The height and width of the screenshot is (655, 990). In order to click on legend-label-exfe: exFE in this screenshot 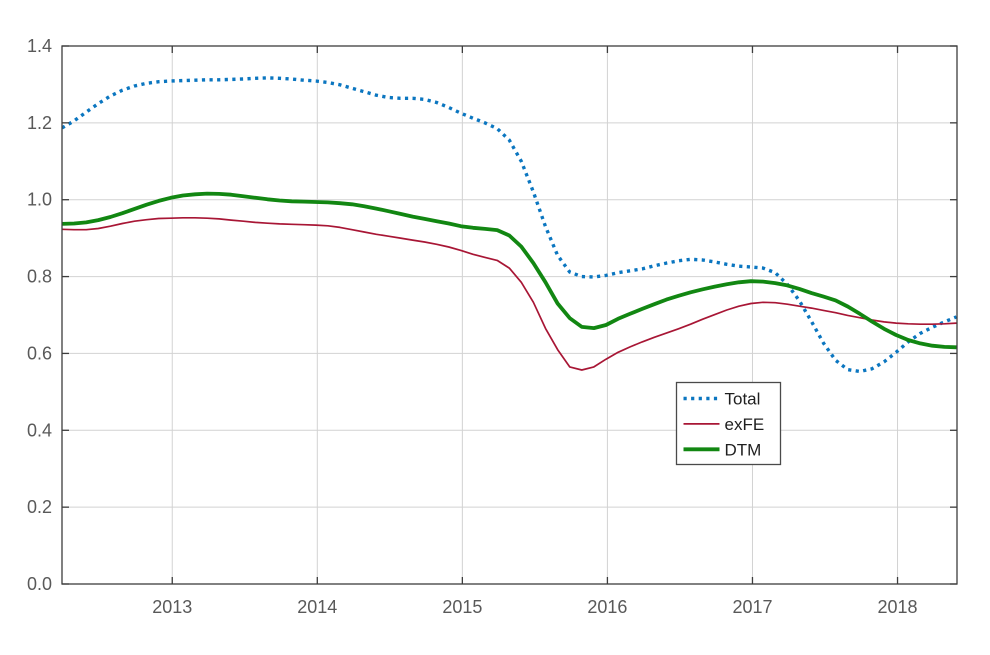, I will do `click(745, 424)`.